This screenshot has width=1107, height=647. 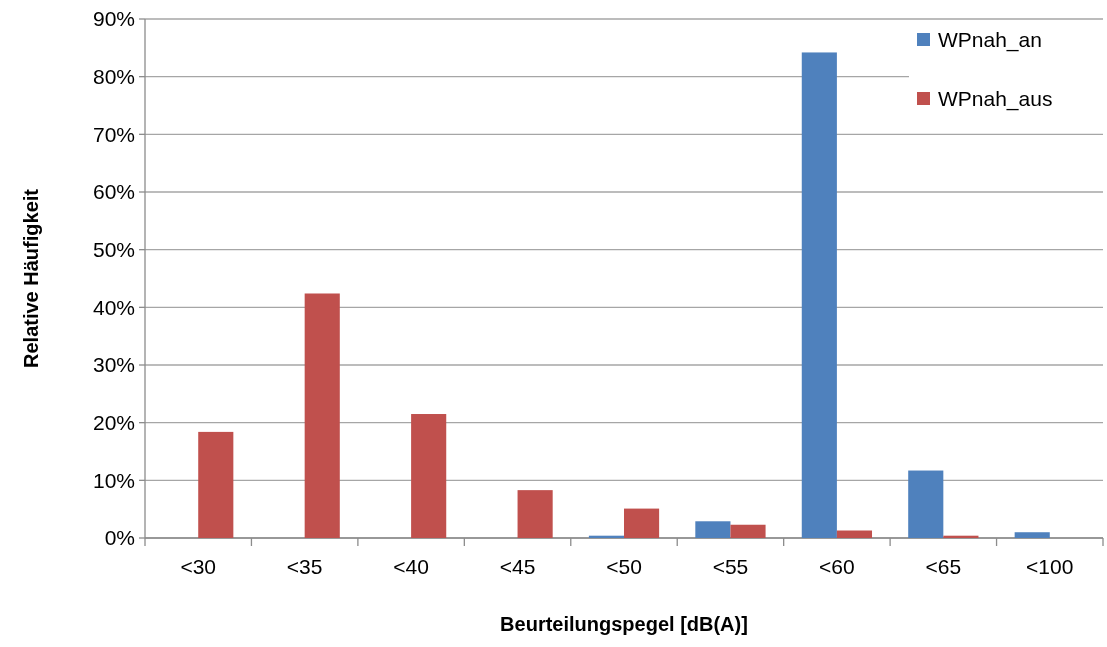 I want to click on legend-label: WPnah_an, so click(x=990, y=40).